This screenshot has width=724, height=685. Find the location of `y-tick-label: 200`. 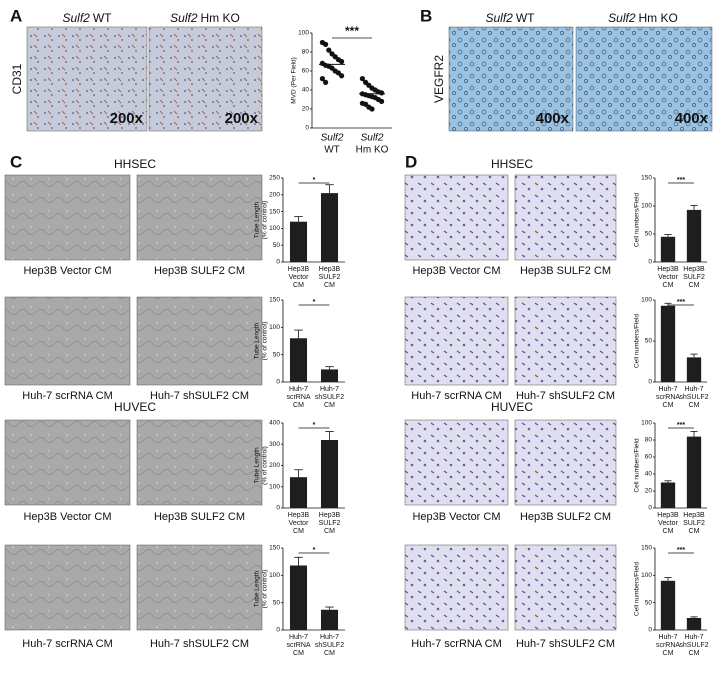

y-tick-label: 200 is located at coordinates (274, 465).